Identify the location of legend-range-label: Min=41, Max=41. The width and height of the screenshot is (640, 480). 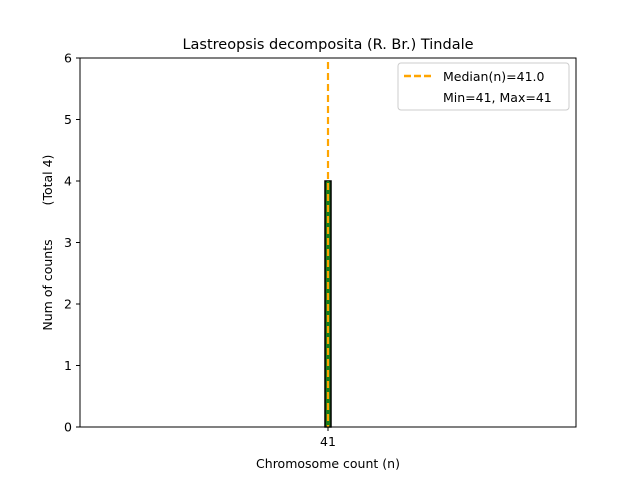
(497, 97).